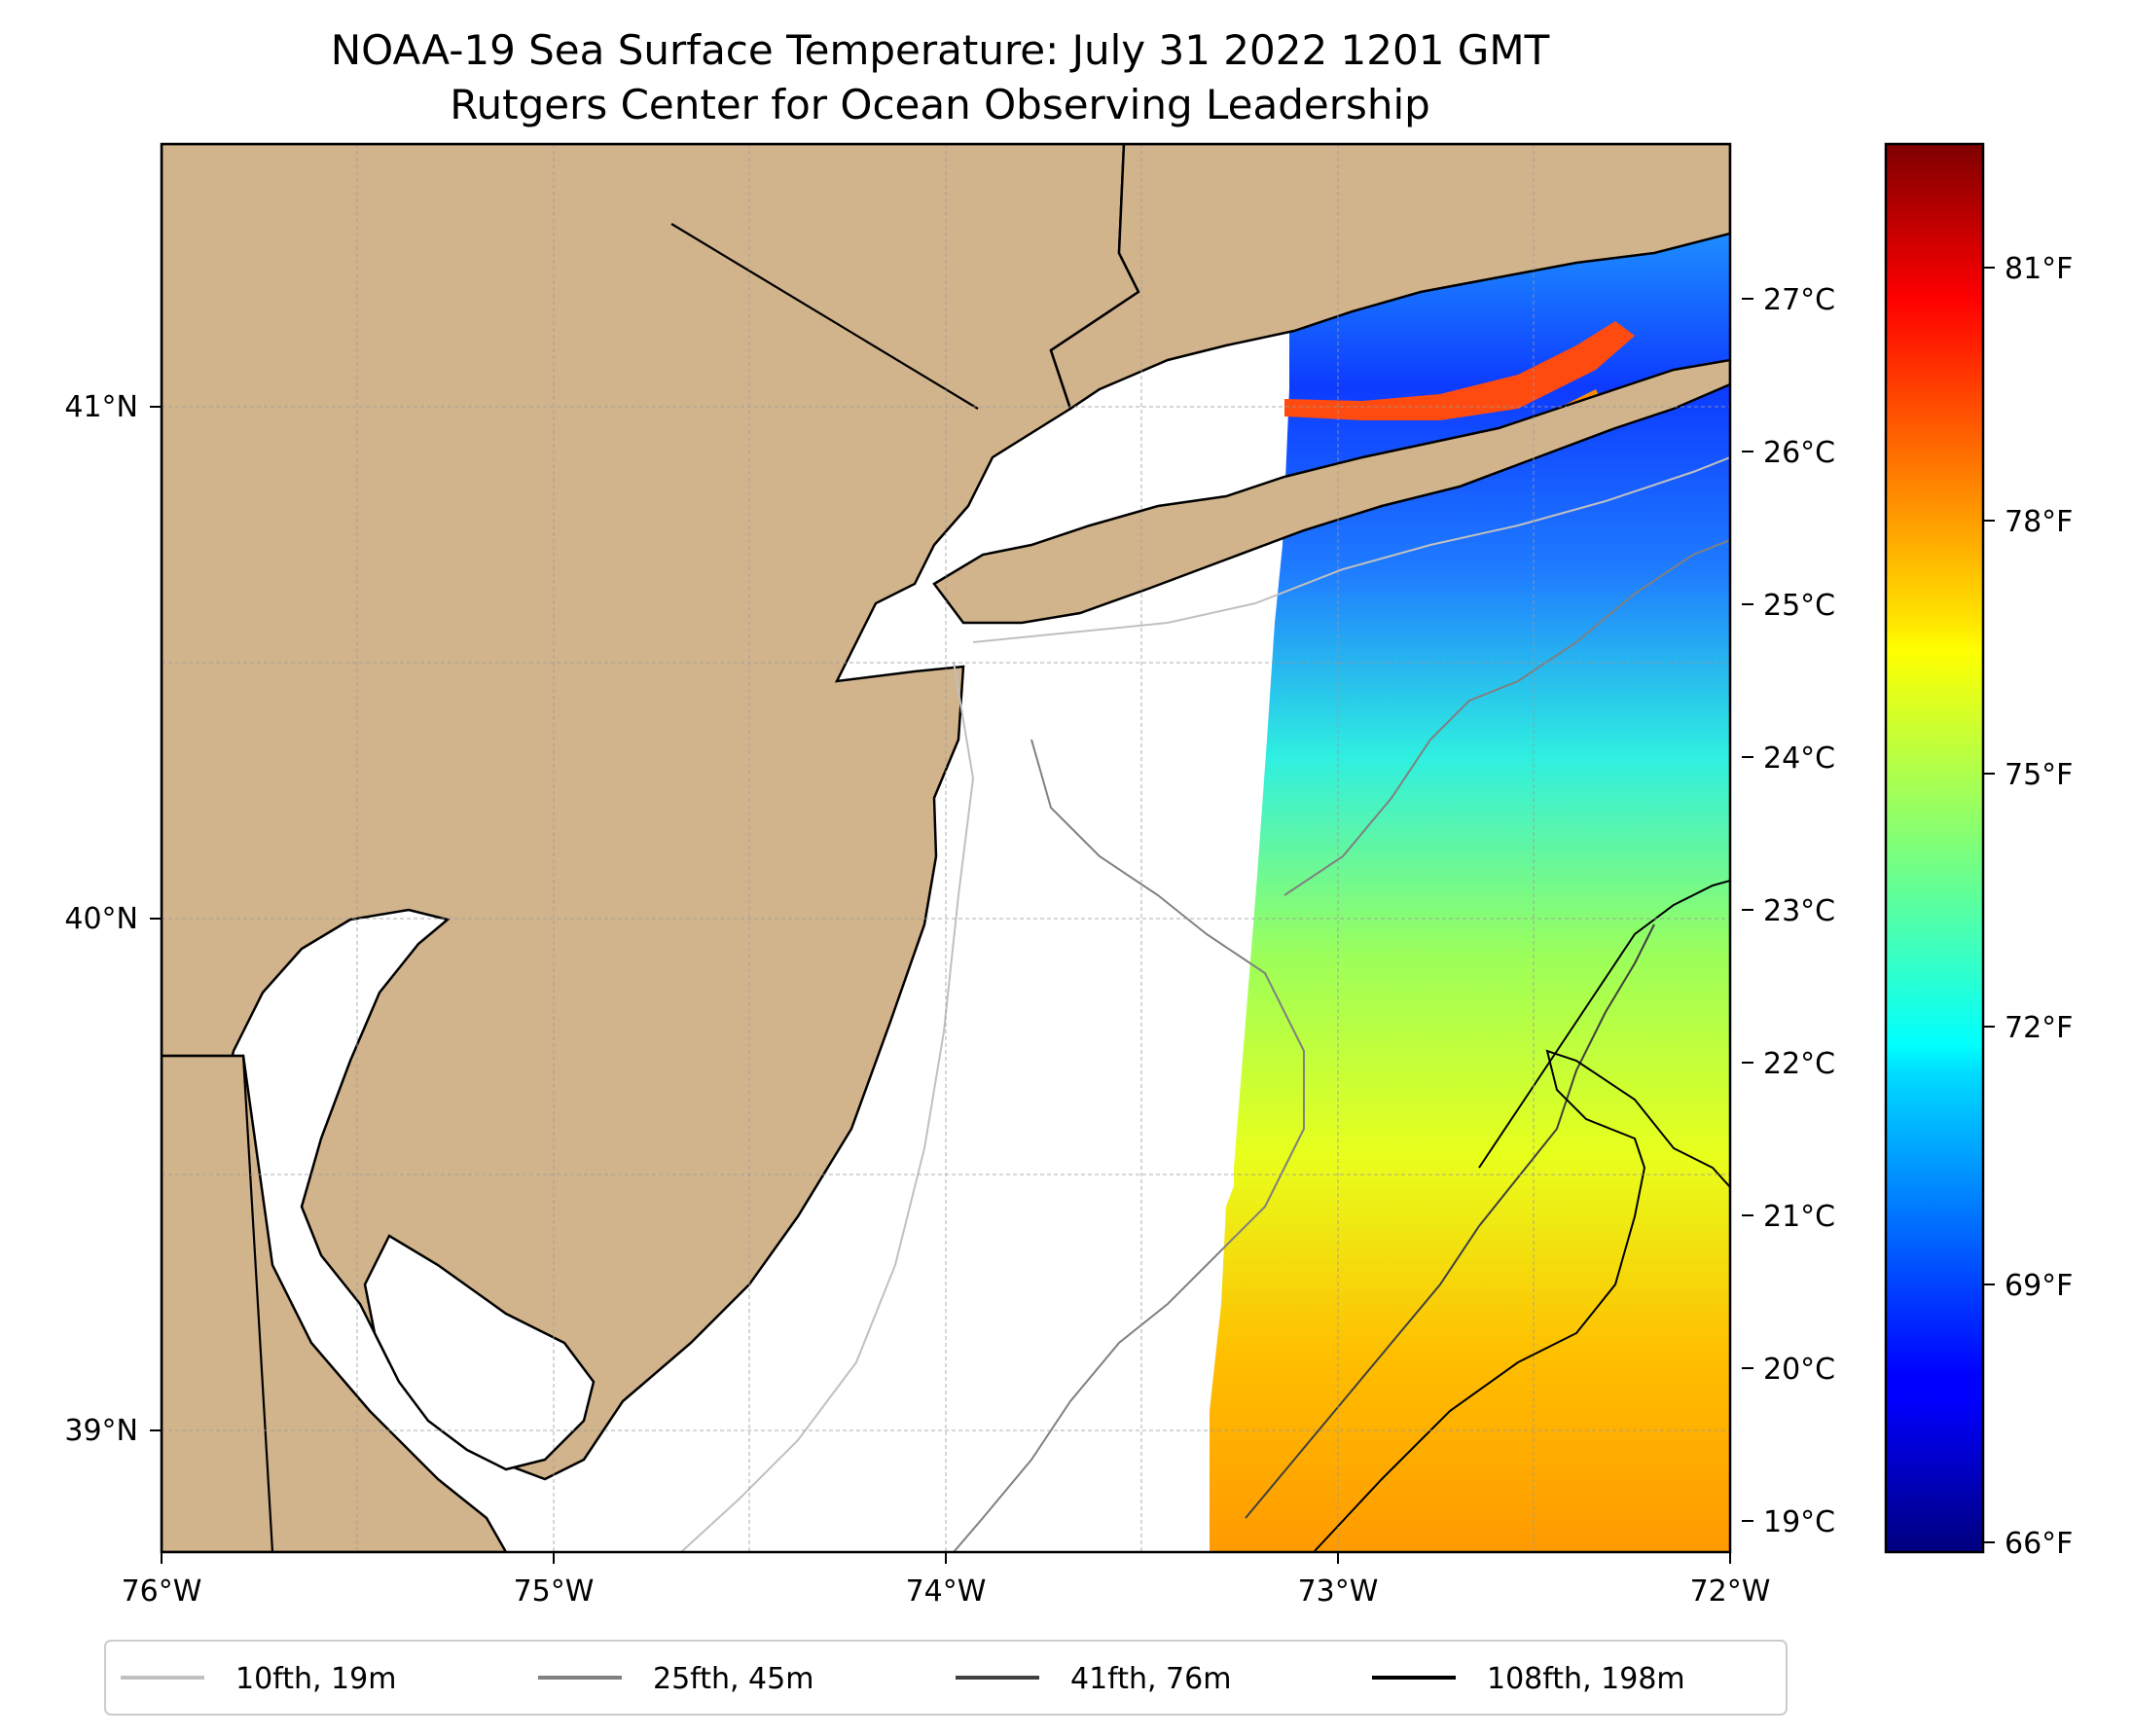  What do you see at coordinates (1799, 606) in the screenshot?
I see `celsius-tick-label: 25°C` at bounding box center [1799, 606].